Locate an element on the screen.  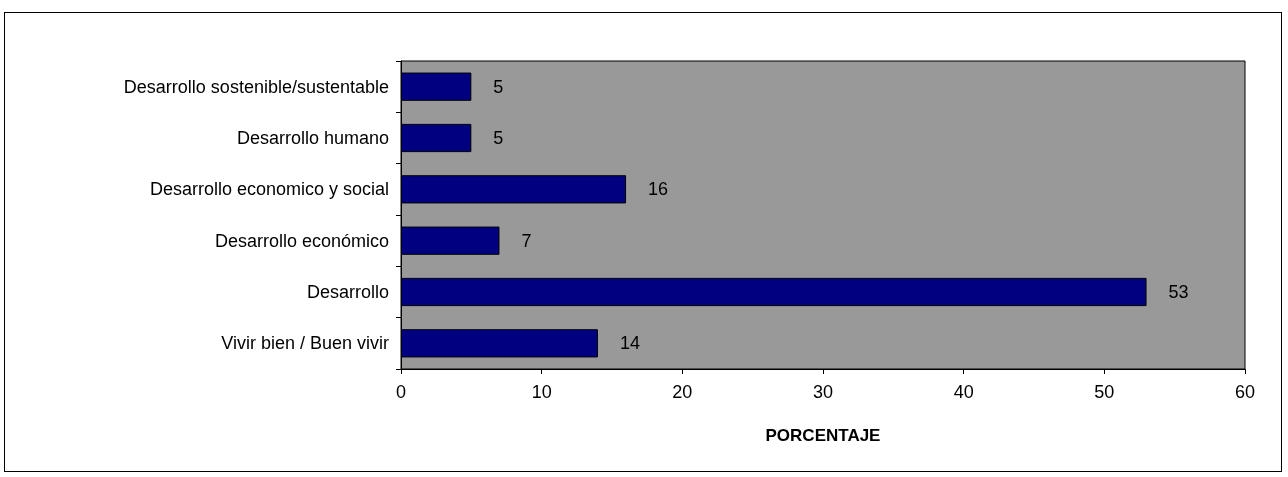
y-tick-label: Desarrollo económico is located at coordinates (301, 240).